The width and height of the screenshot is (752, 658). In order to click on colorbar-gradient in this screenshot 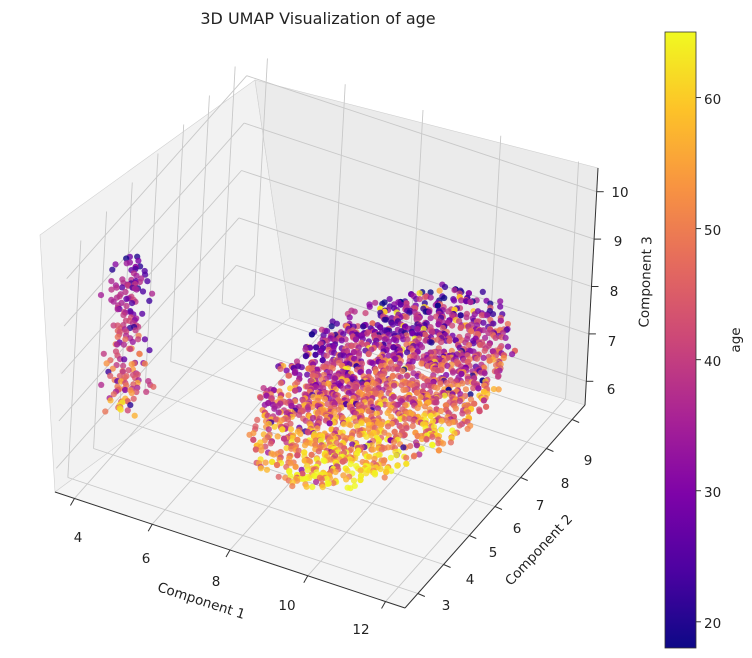, I will do `click(680, 340)`.